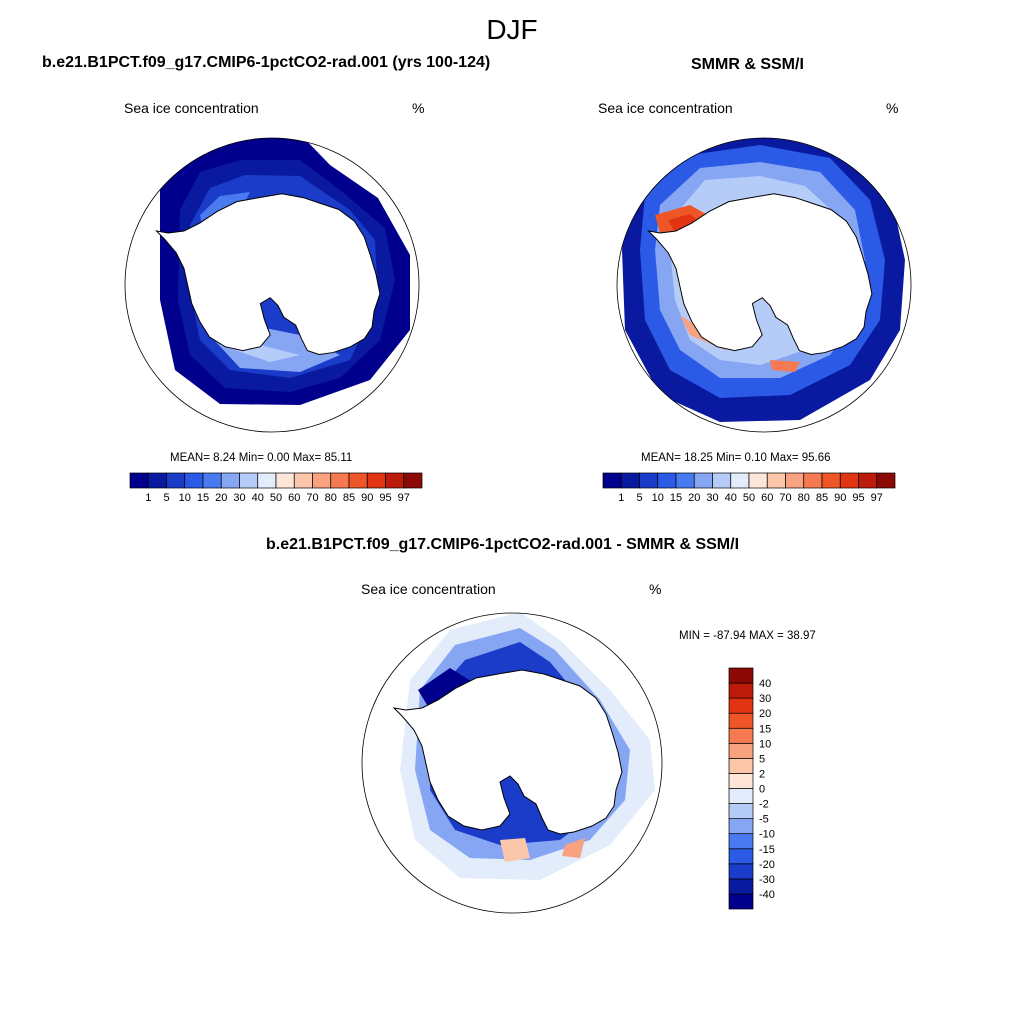  Describe the element at coordinates (785, 366) in the screenshot. I see `ice-east-high` at that location.